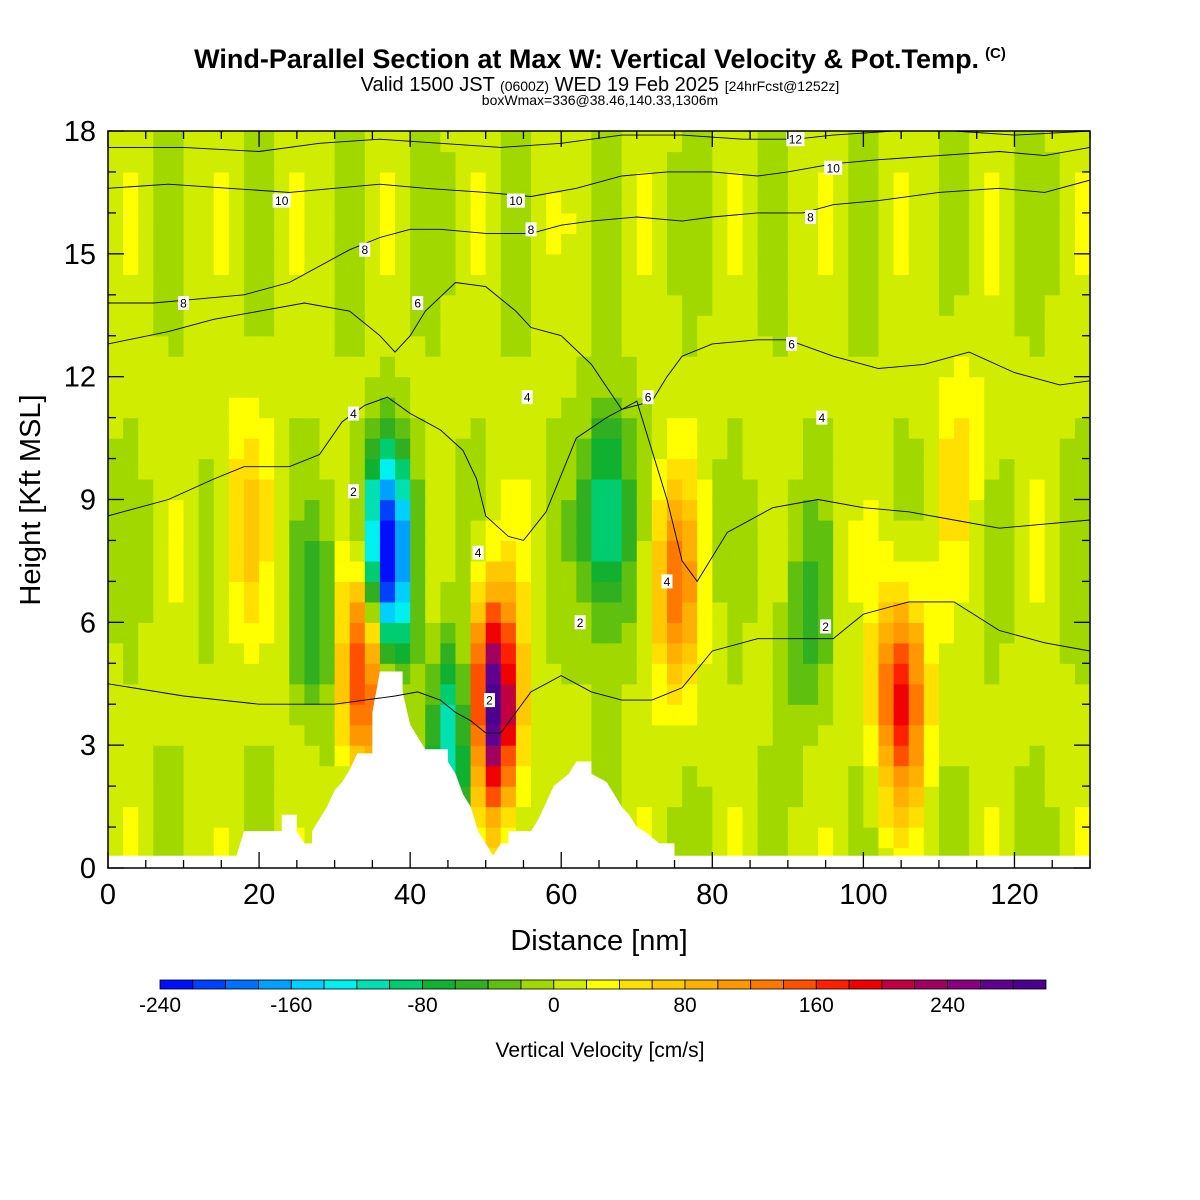 The height and width of the screenshot is (1200, 1200). Describe the element at coordinates (1029, 984) in the screenshot. I see `colorbar-swatch` at that location.